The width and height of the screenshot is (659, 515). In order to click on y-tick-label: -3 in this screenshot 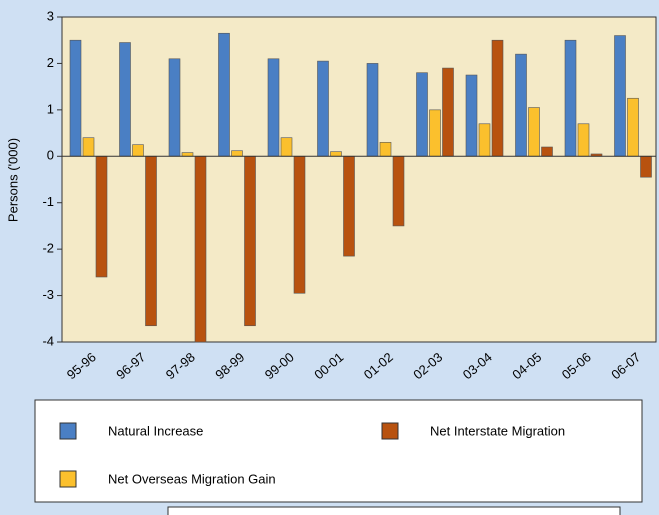, I will do `click(48, 294)`.